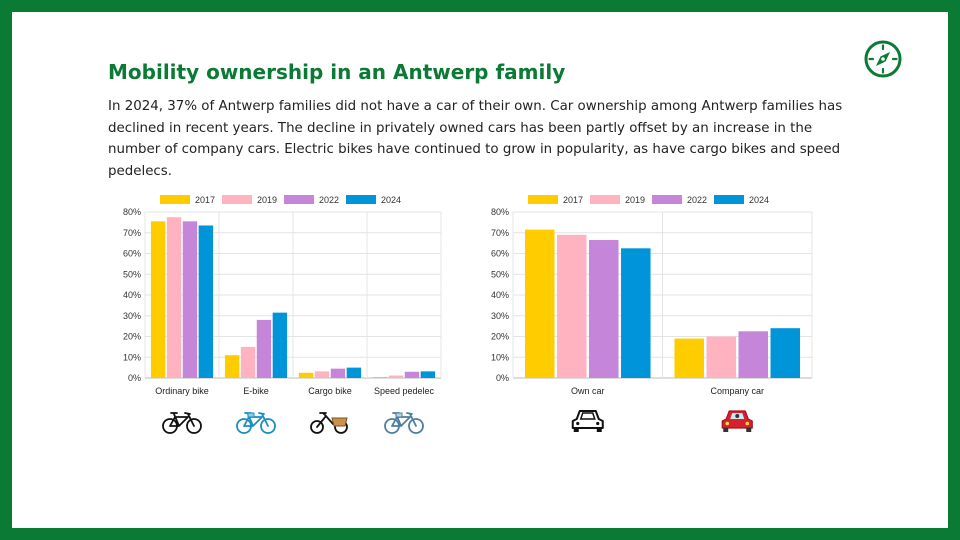 This screenshot has width=960, height=540. What do you see at coordinates (264, 348) in the screenshot?
I see `bar-e-bike-2022` at bounding box center [264, 348].